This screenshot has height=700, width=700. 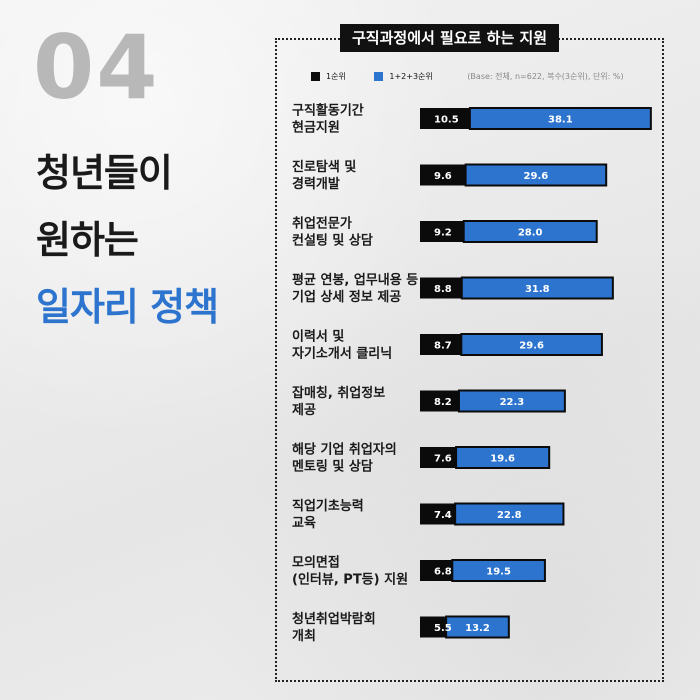 What do you see at coordinates (379, 76) in the screenshot?
I see `legend-swatch-combined` at bounding box center [379, 76].